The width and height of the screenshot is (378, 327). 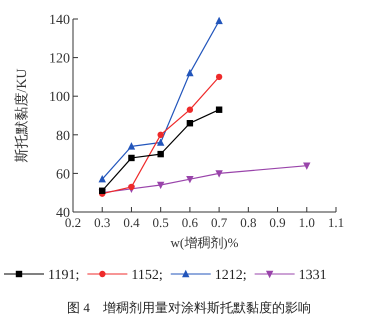 I want to click on y-tick-label: 140, so click(x=59, y=20).